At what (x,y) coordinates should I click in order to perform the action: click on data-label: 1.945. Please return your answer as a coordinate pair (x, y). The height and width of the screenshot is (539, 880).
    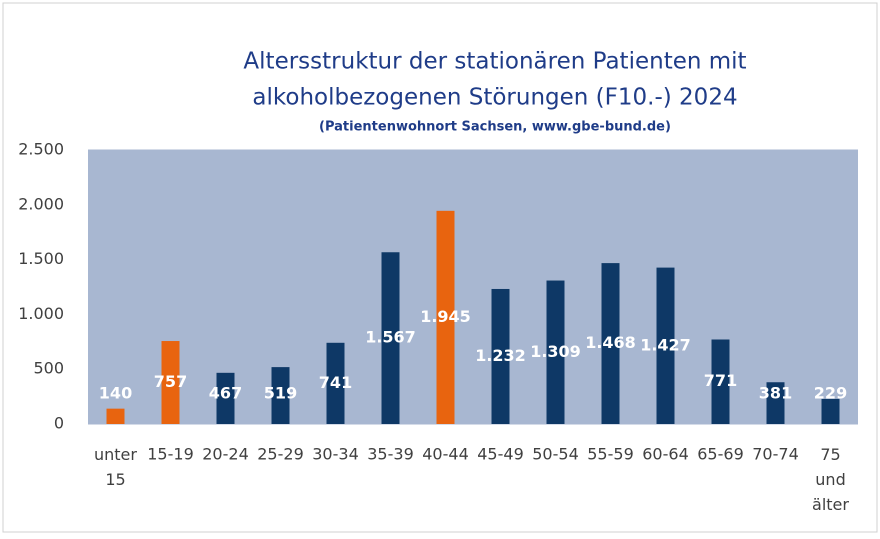
    Looking at the image, I should click on (445, 316).